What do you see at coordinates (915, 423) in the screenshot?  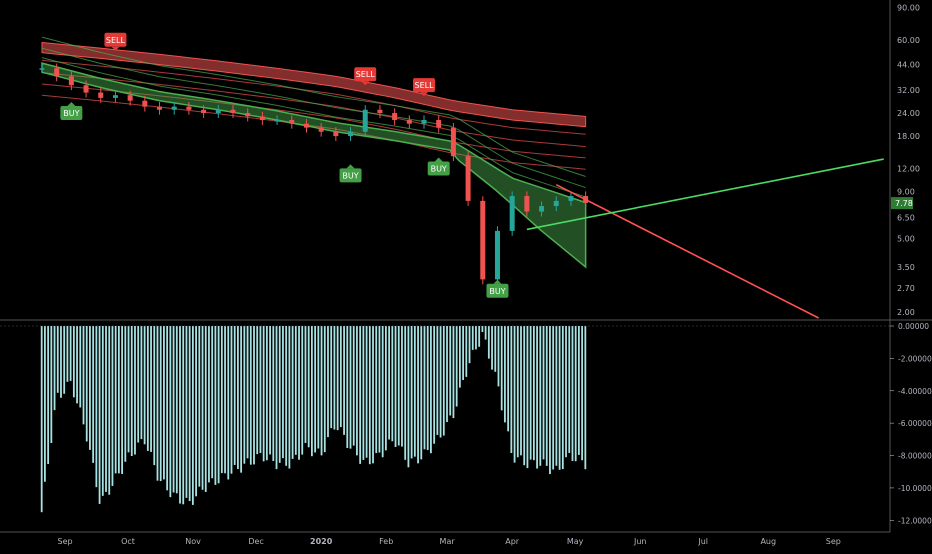 I see `osc-tick-label: -6.00000` at bounding box center [915, 423].